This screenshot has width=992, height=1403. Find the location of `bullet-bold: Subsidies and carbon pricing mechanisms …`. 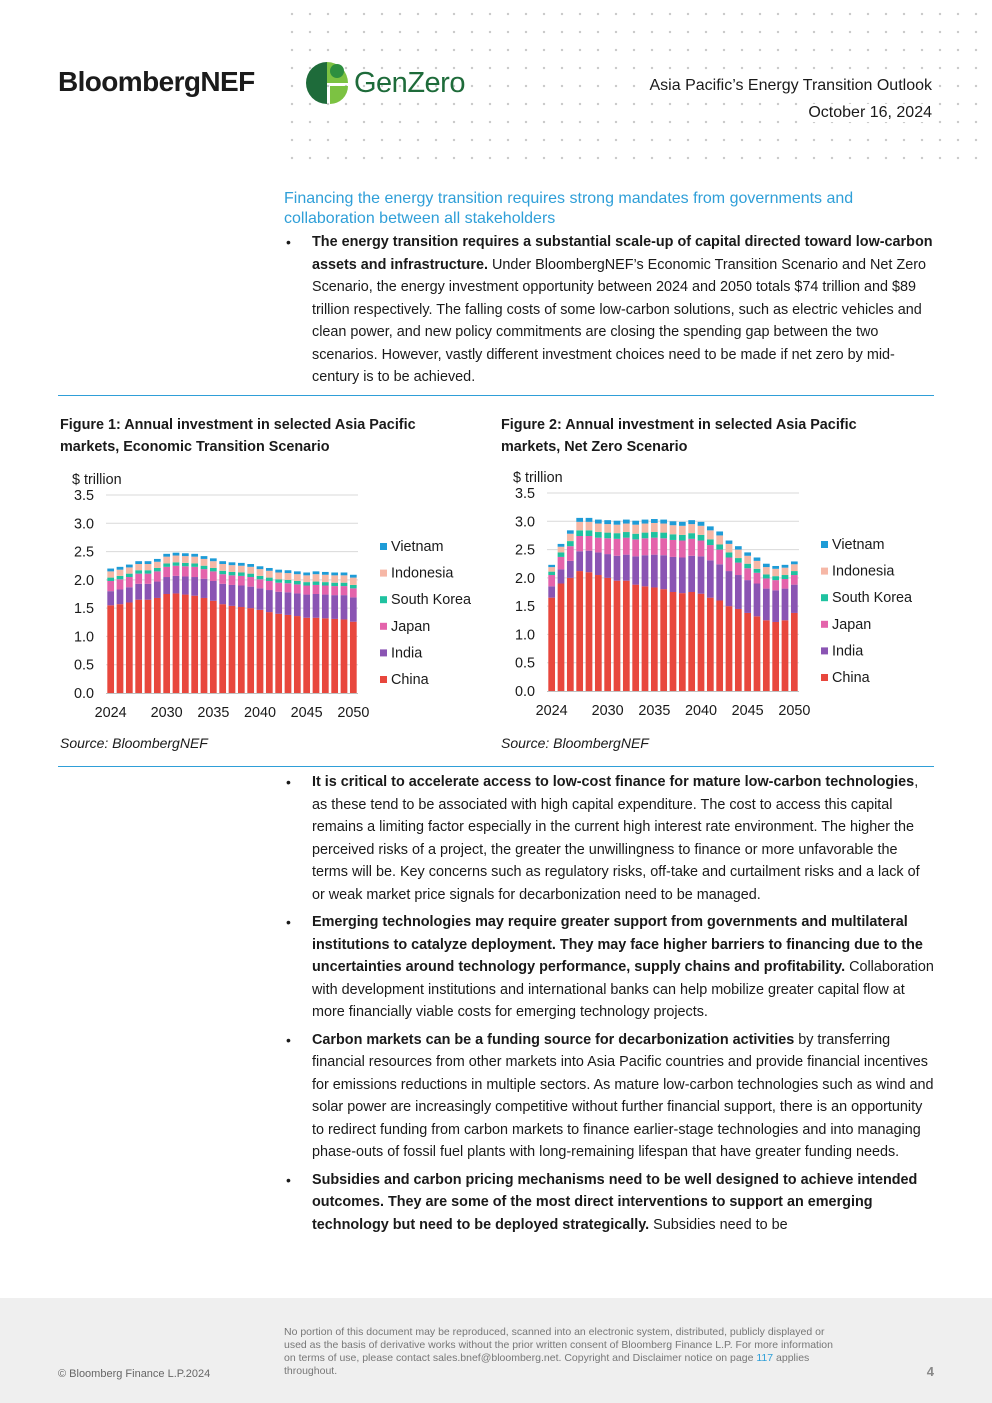

bullet-bold: Subsidies and carbon pricing mechanisms … is located at coordinates (615, 1202).